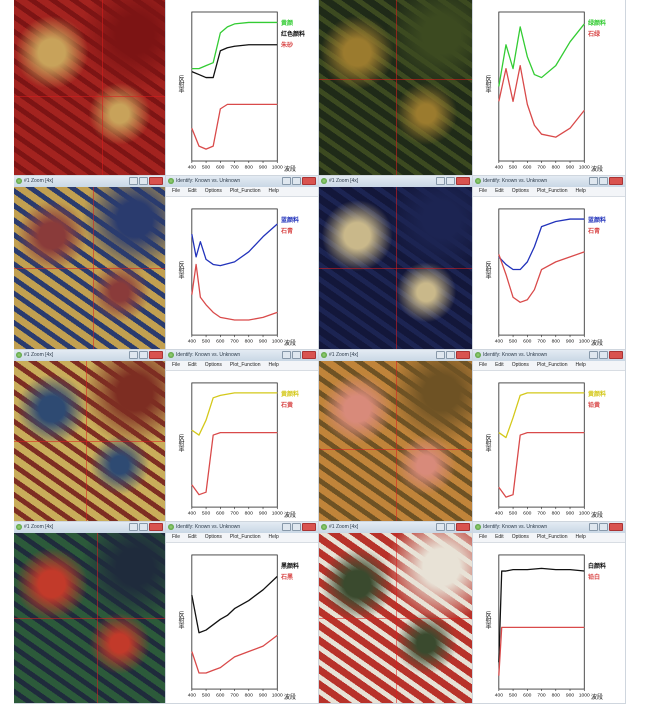 The image size is (645, 704). What do you see at coordinates (549, 356) in the screenshot?
I see `identify-window-titlebar: Identify: Known vs. Unknown` at bounding box center [549, 356].